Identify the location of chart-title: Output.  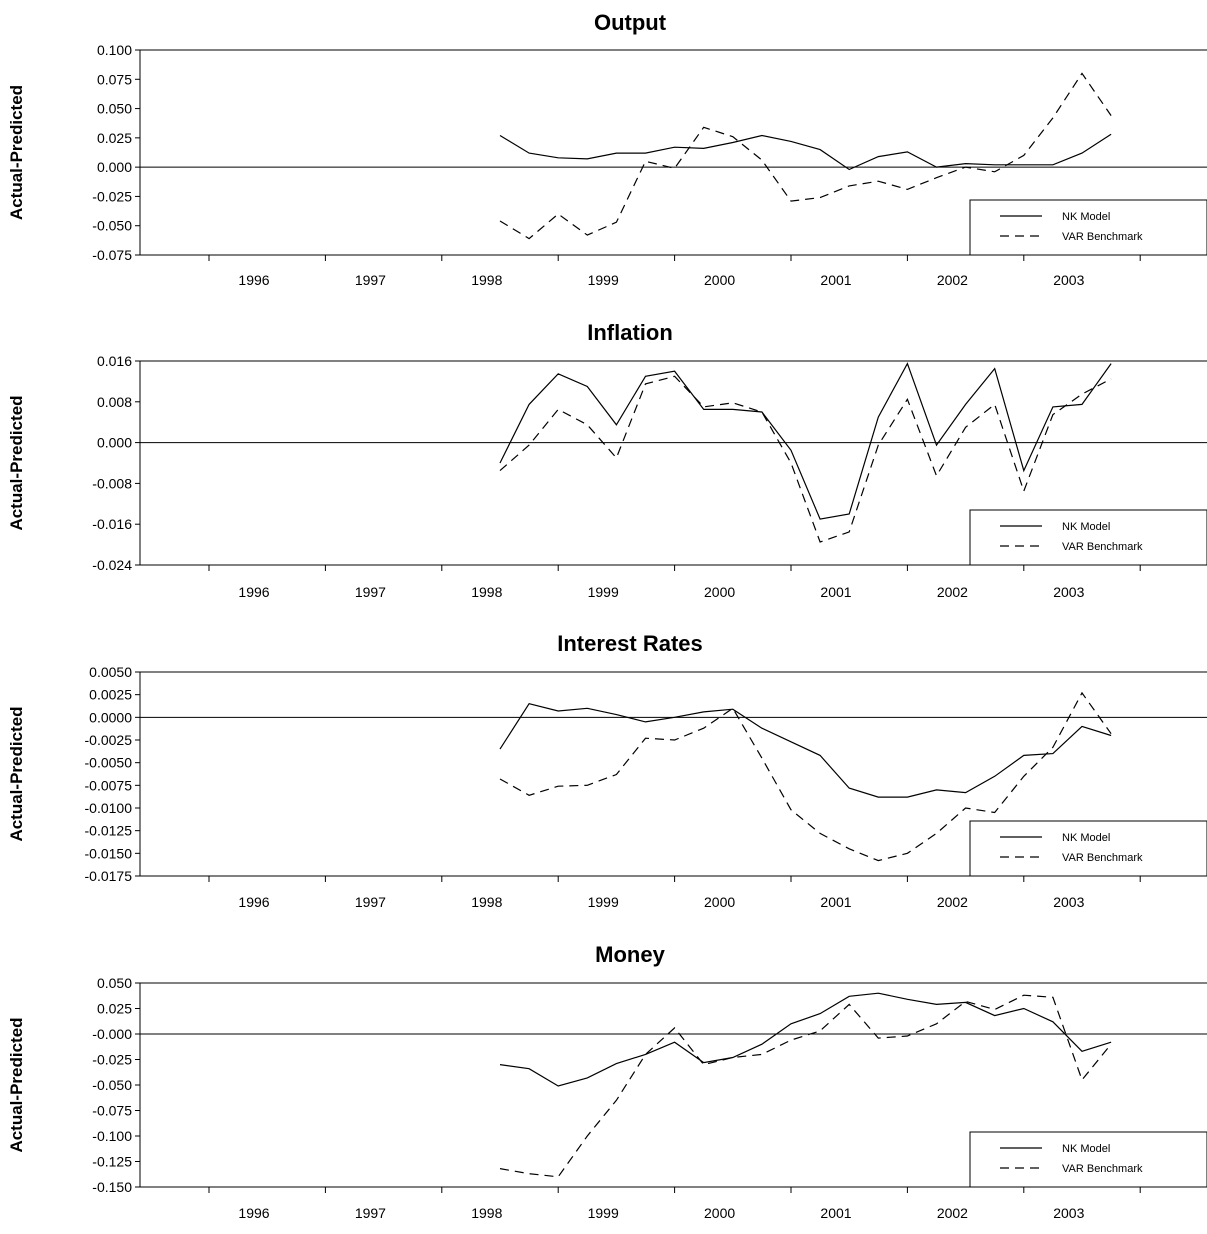
(630, 22).